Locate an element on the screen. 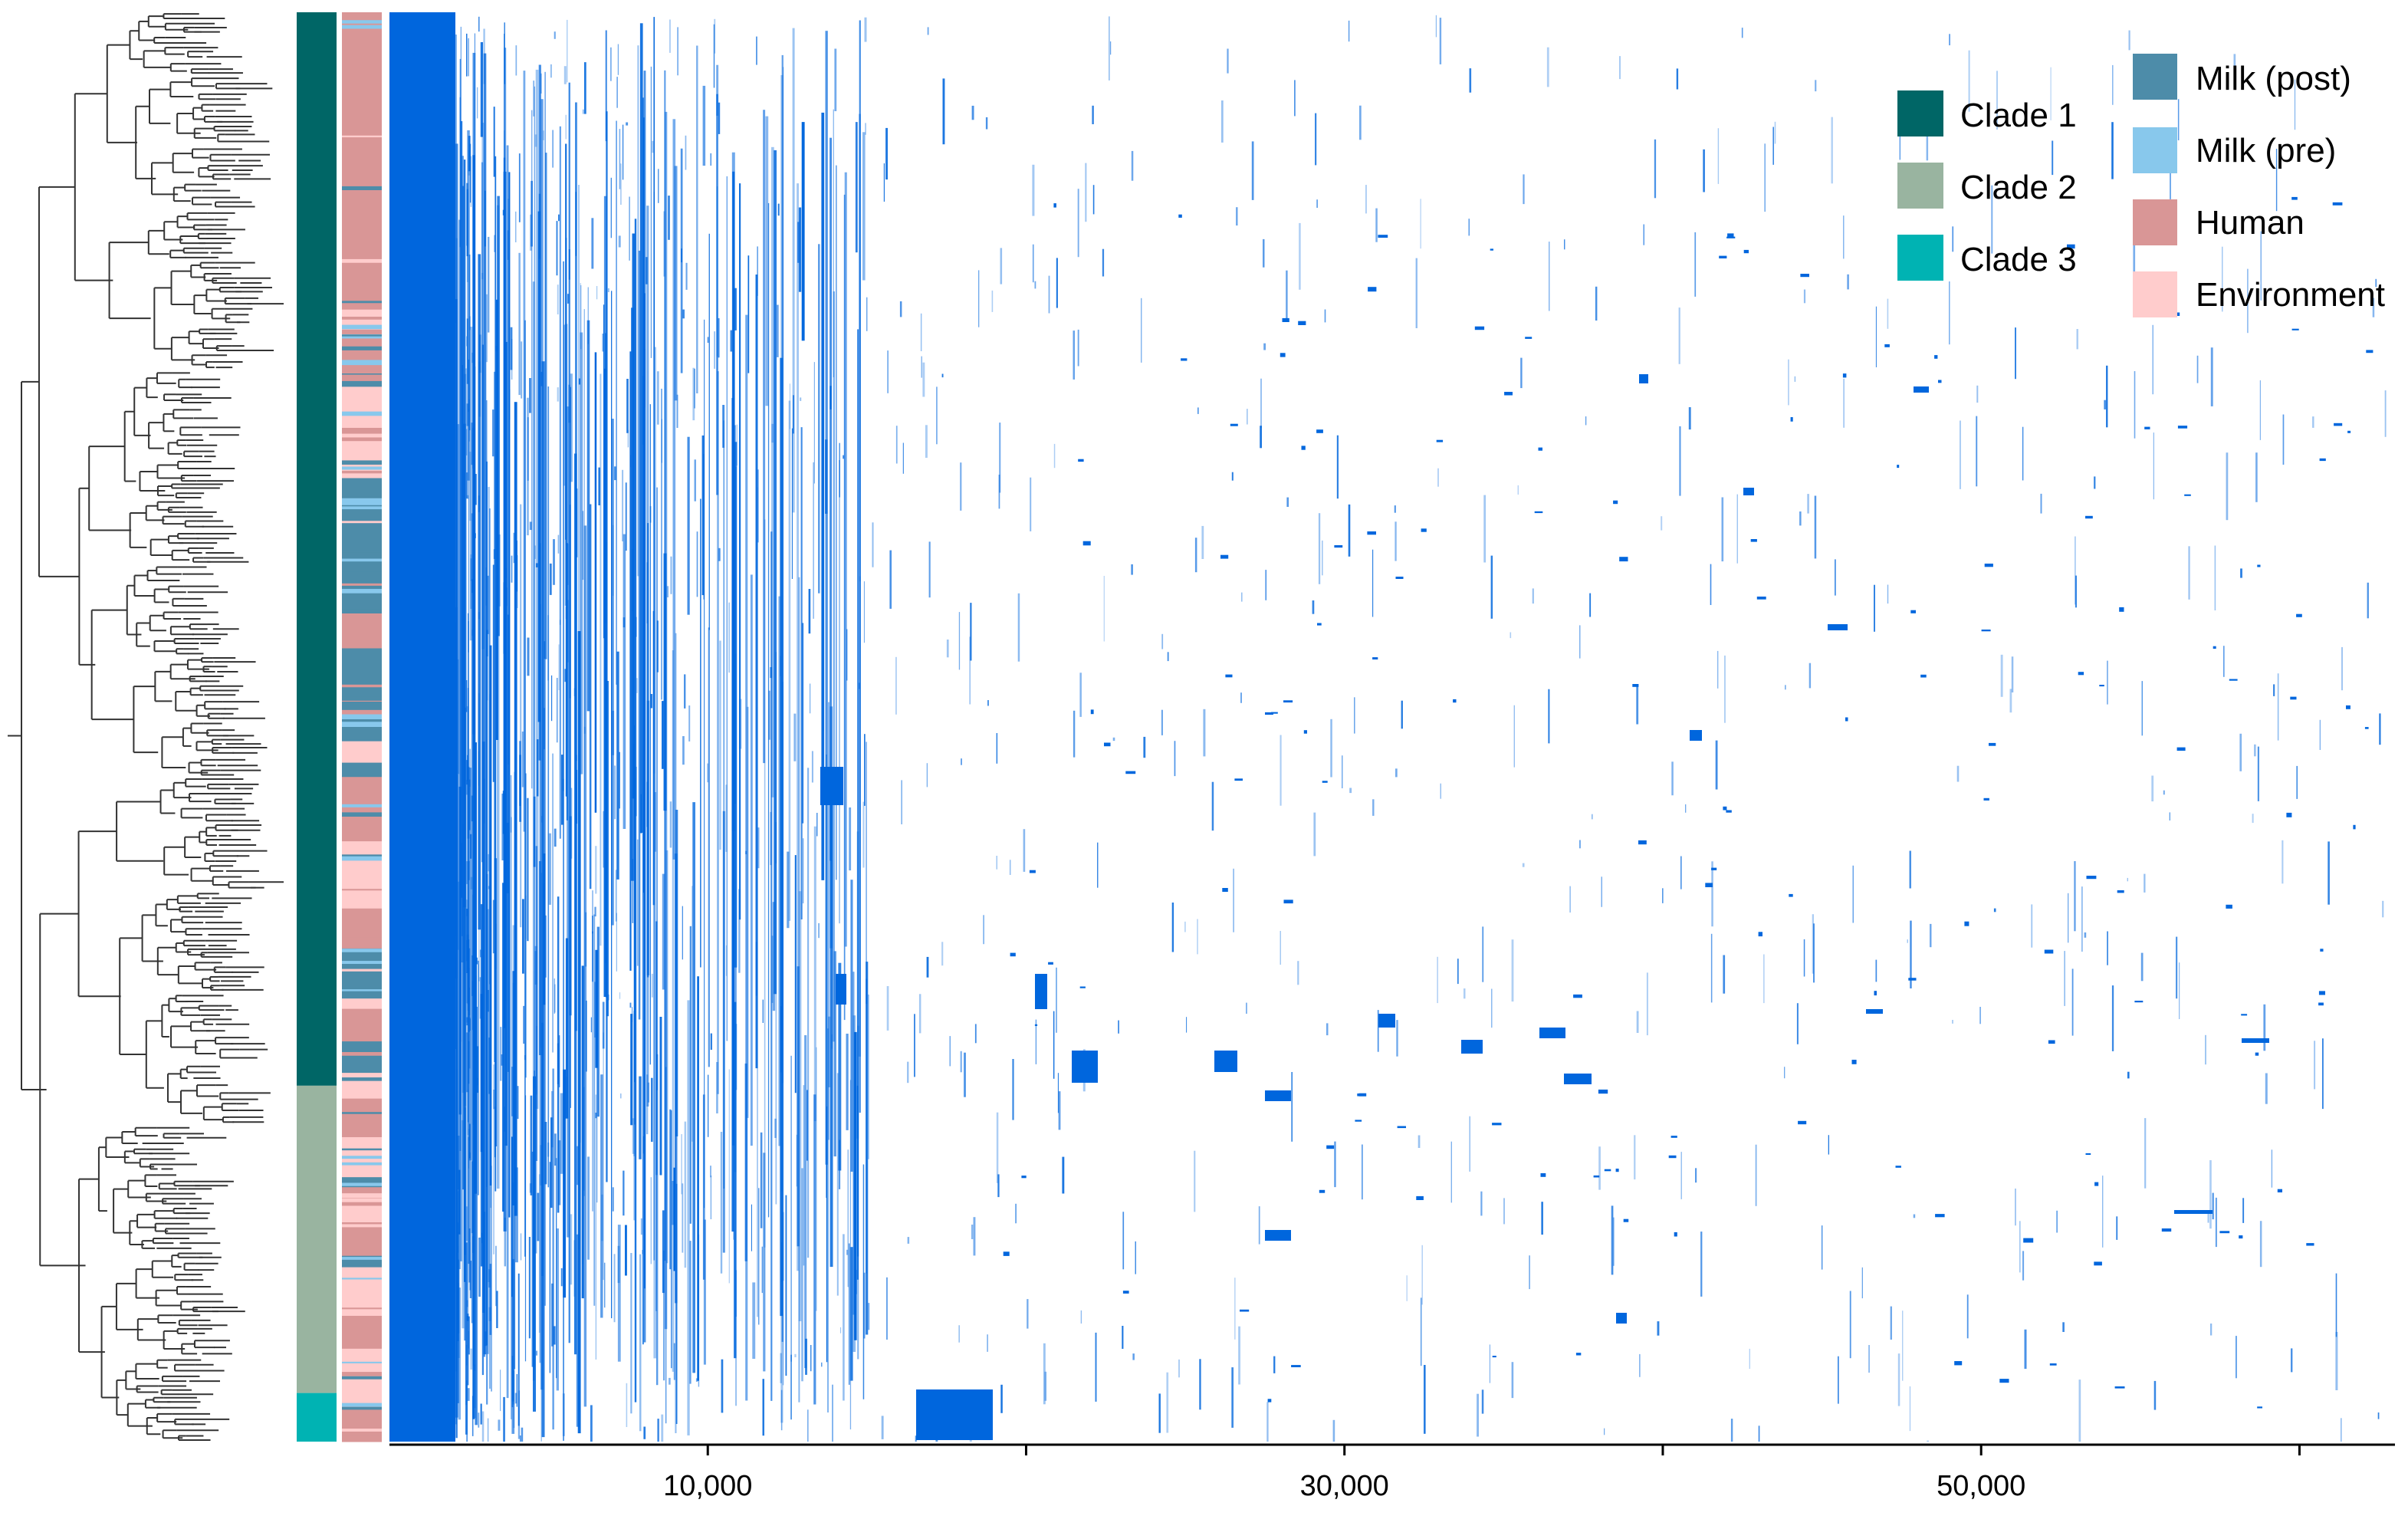 The height and width of the screenshot is (1516, 2408). legend-label: Clade 3 is located at coordinates (2019, 259).